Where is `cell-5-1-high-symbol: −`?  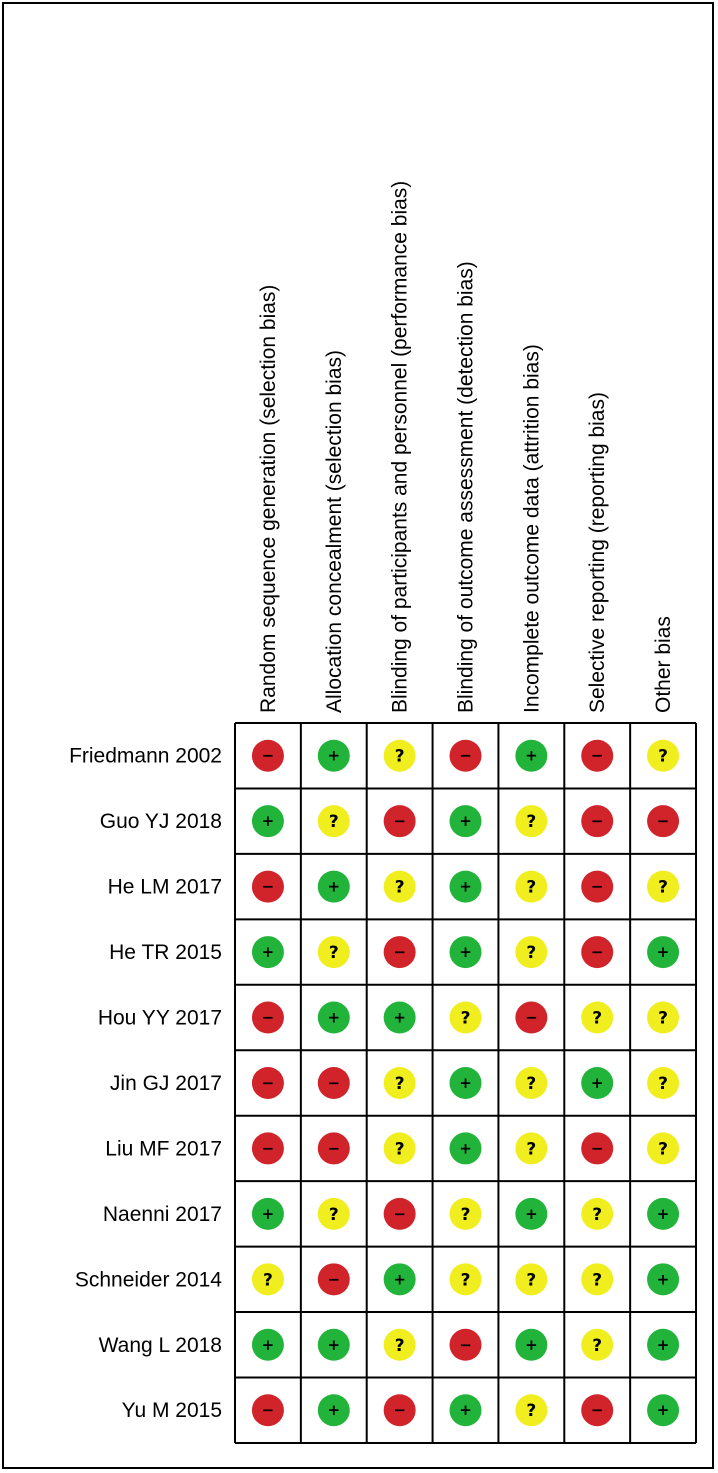
cell-5-1-high-symbol: − is located at coordinates (333, 1083).